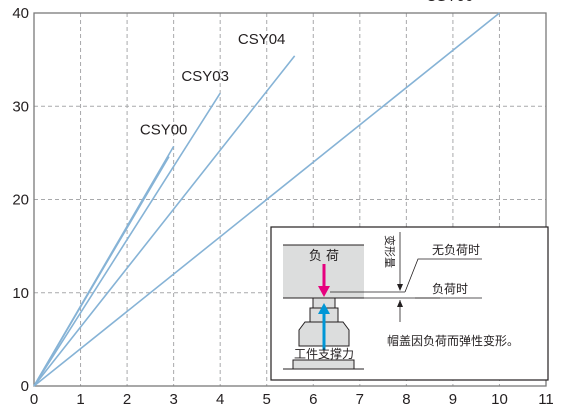  Describe the element at coordinates (400, 287) in the screenshot. I see `deform-arrow-top` at that location.